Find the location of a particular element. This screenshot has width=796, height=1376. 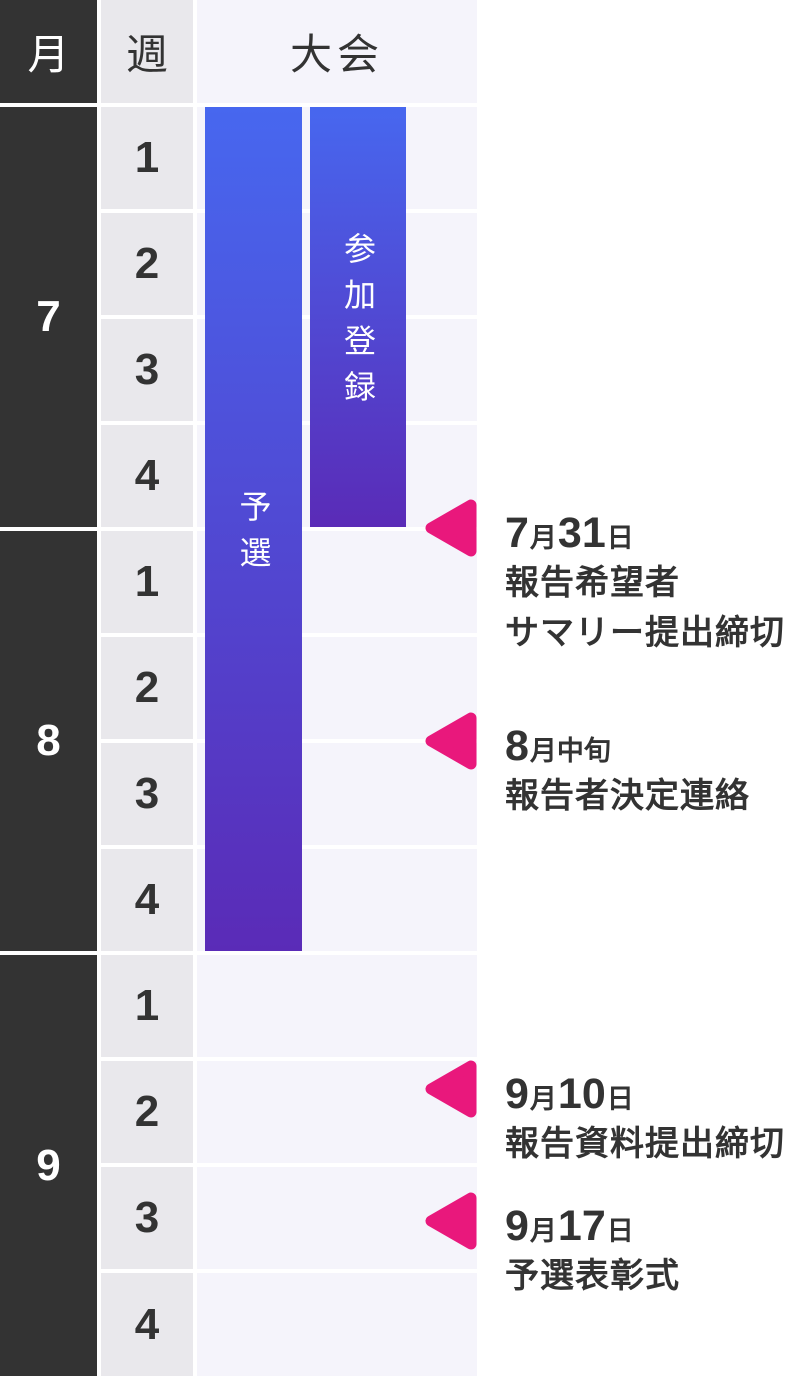

milestone-description-line: 予選表彰式 is located at coordinates (592, 1276).